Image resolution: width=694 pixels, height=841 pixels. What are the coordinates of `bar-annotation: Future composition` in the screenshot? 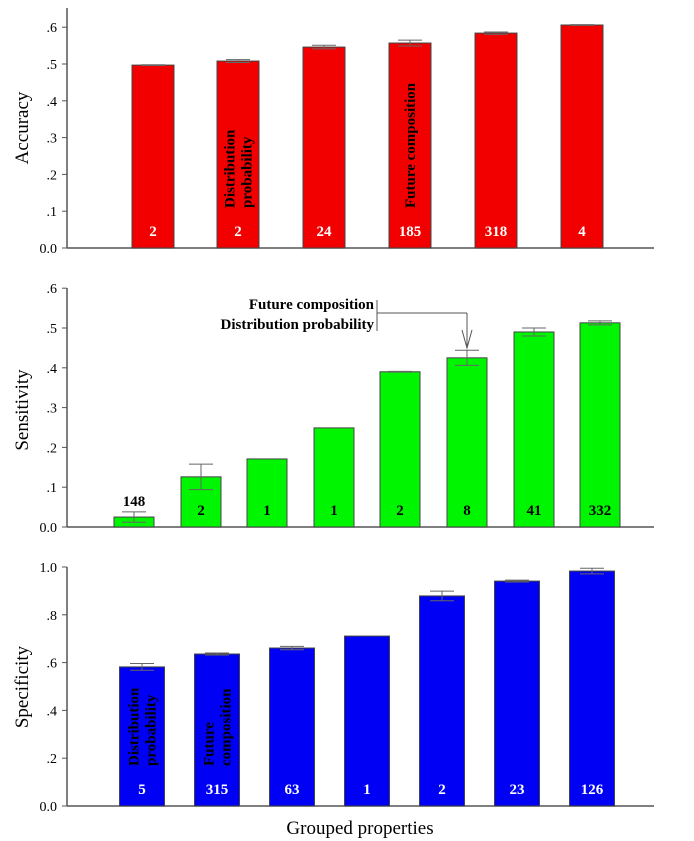 It's located at (411, 145).